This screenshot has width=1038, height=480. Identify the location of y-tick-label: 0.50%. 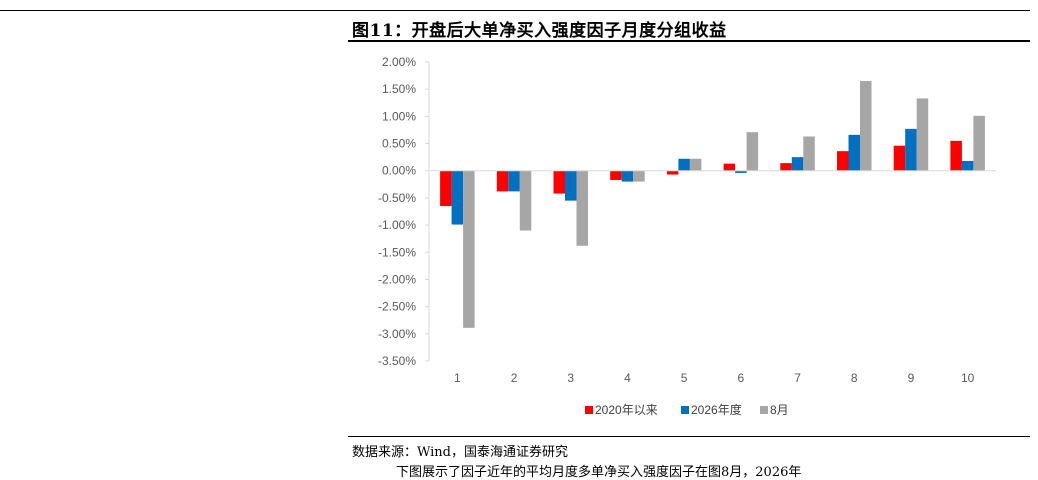
(399, 144).